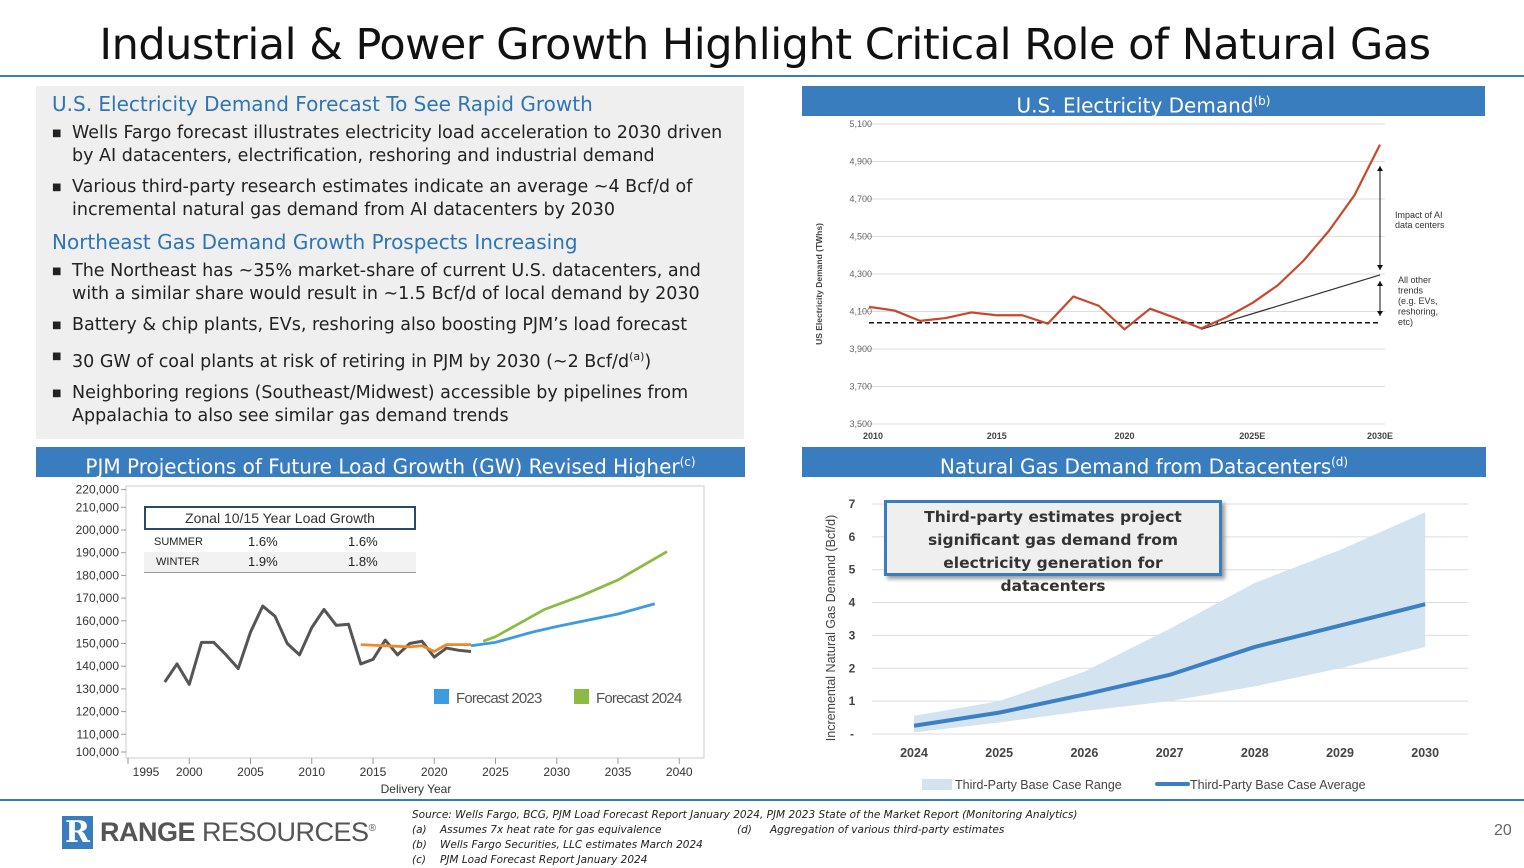 The height and width of the screenshot is (868, 1524). Describe the element at coordinates (98, 666) in the screenshot. I see `y-tick-label: 140,000` at that location.